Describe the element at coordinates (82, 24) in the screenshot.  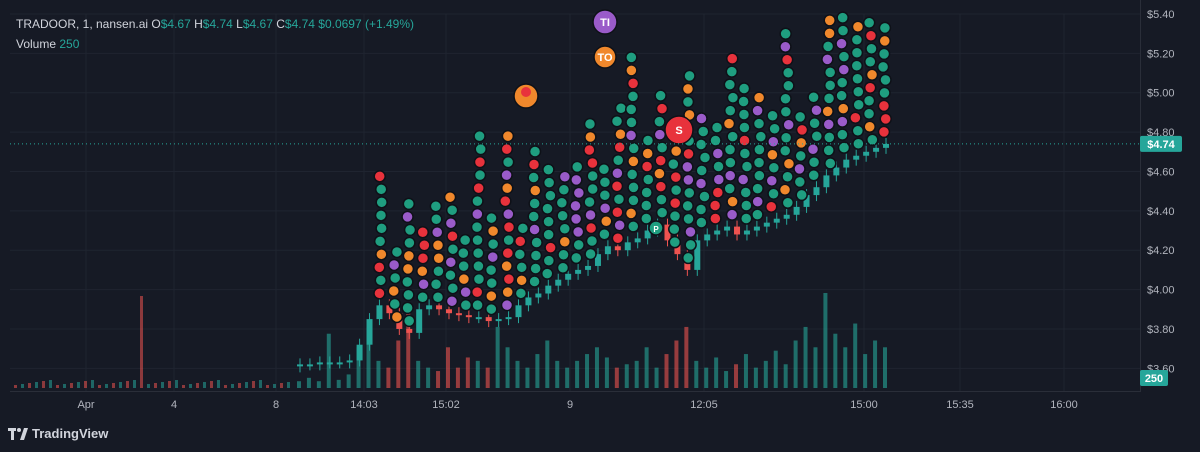
I see `symbol-label: TRADOOR, 1, nansen.ai` at that location.